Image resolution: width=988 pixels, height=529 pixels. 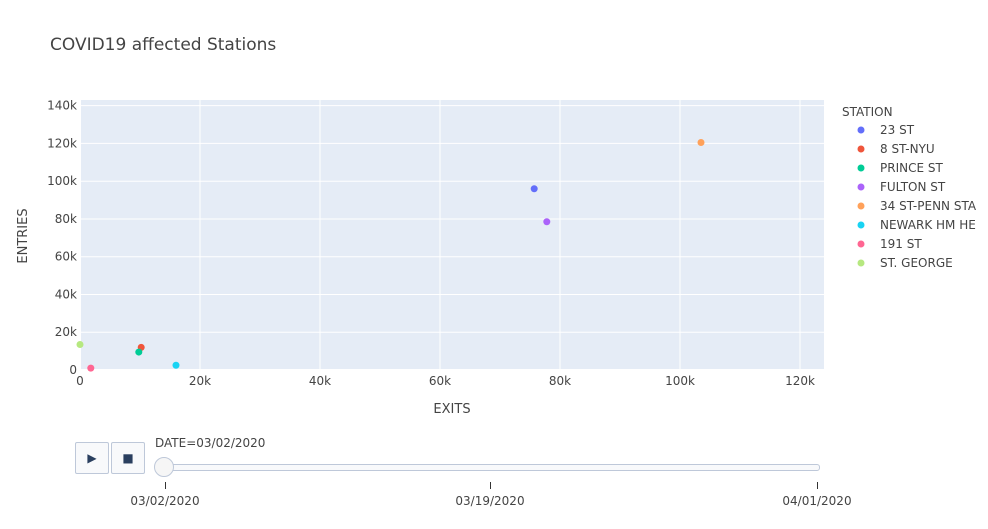 I want to click on slider-handle, so click(x=164, y=467).